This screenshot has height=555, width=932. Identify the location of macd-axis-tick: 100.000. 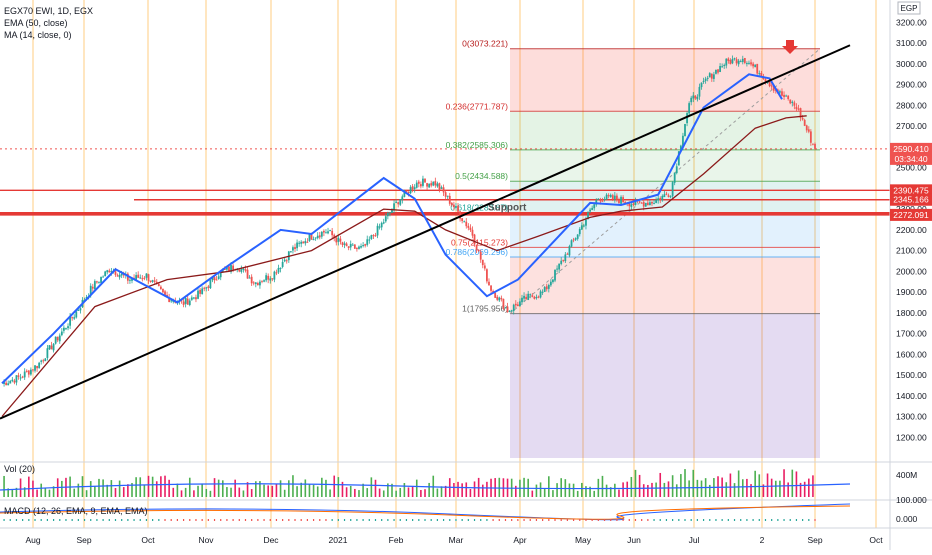
(911, 500).